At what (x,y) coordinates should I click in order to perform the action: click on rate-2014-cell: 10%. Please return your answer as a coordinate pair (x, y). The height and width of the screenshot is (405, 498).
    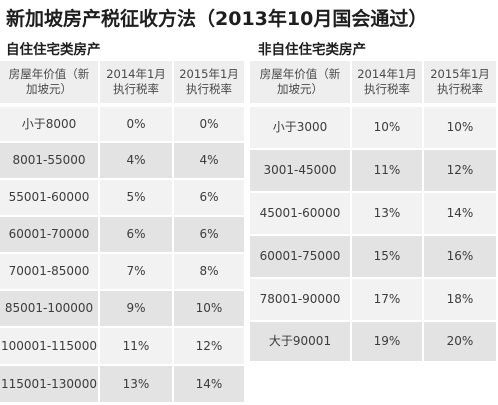
    Looking at the image, I should click on (387, 127).